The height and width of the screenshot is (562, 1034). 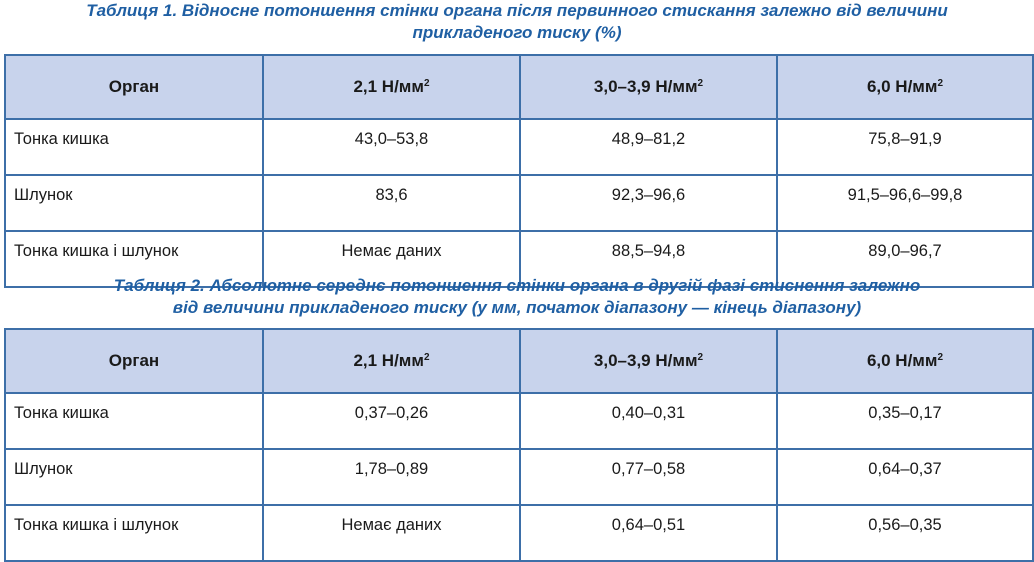 I want to click on table1-cell-value: 88,5–94,8, so click(x=648, y=259).